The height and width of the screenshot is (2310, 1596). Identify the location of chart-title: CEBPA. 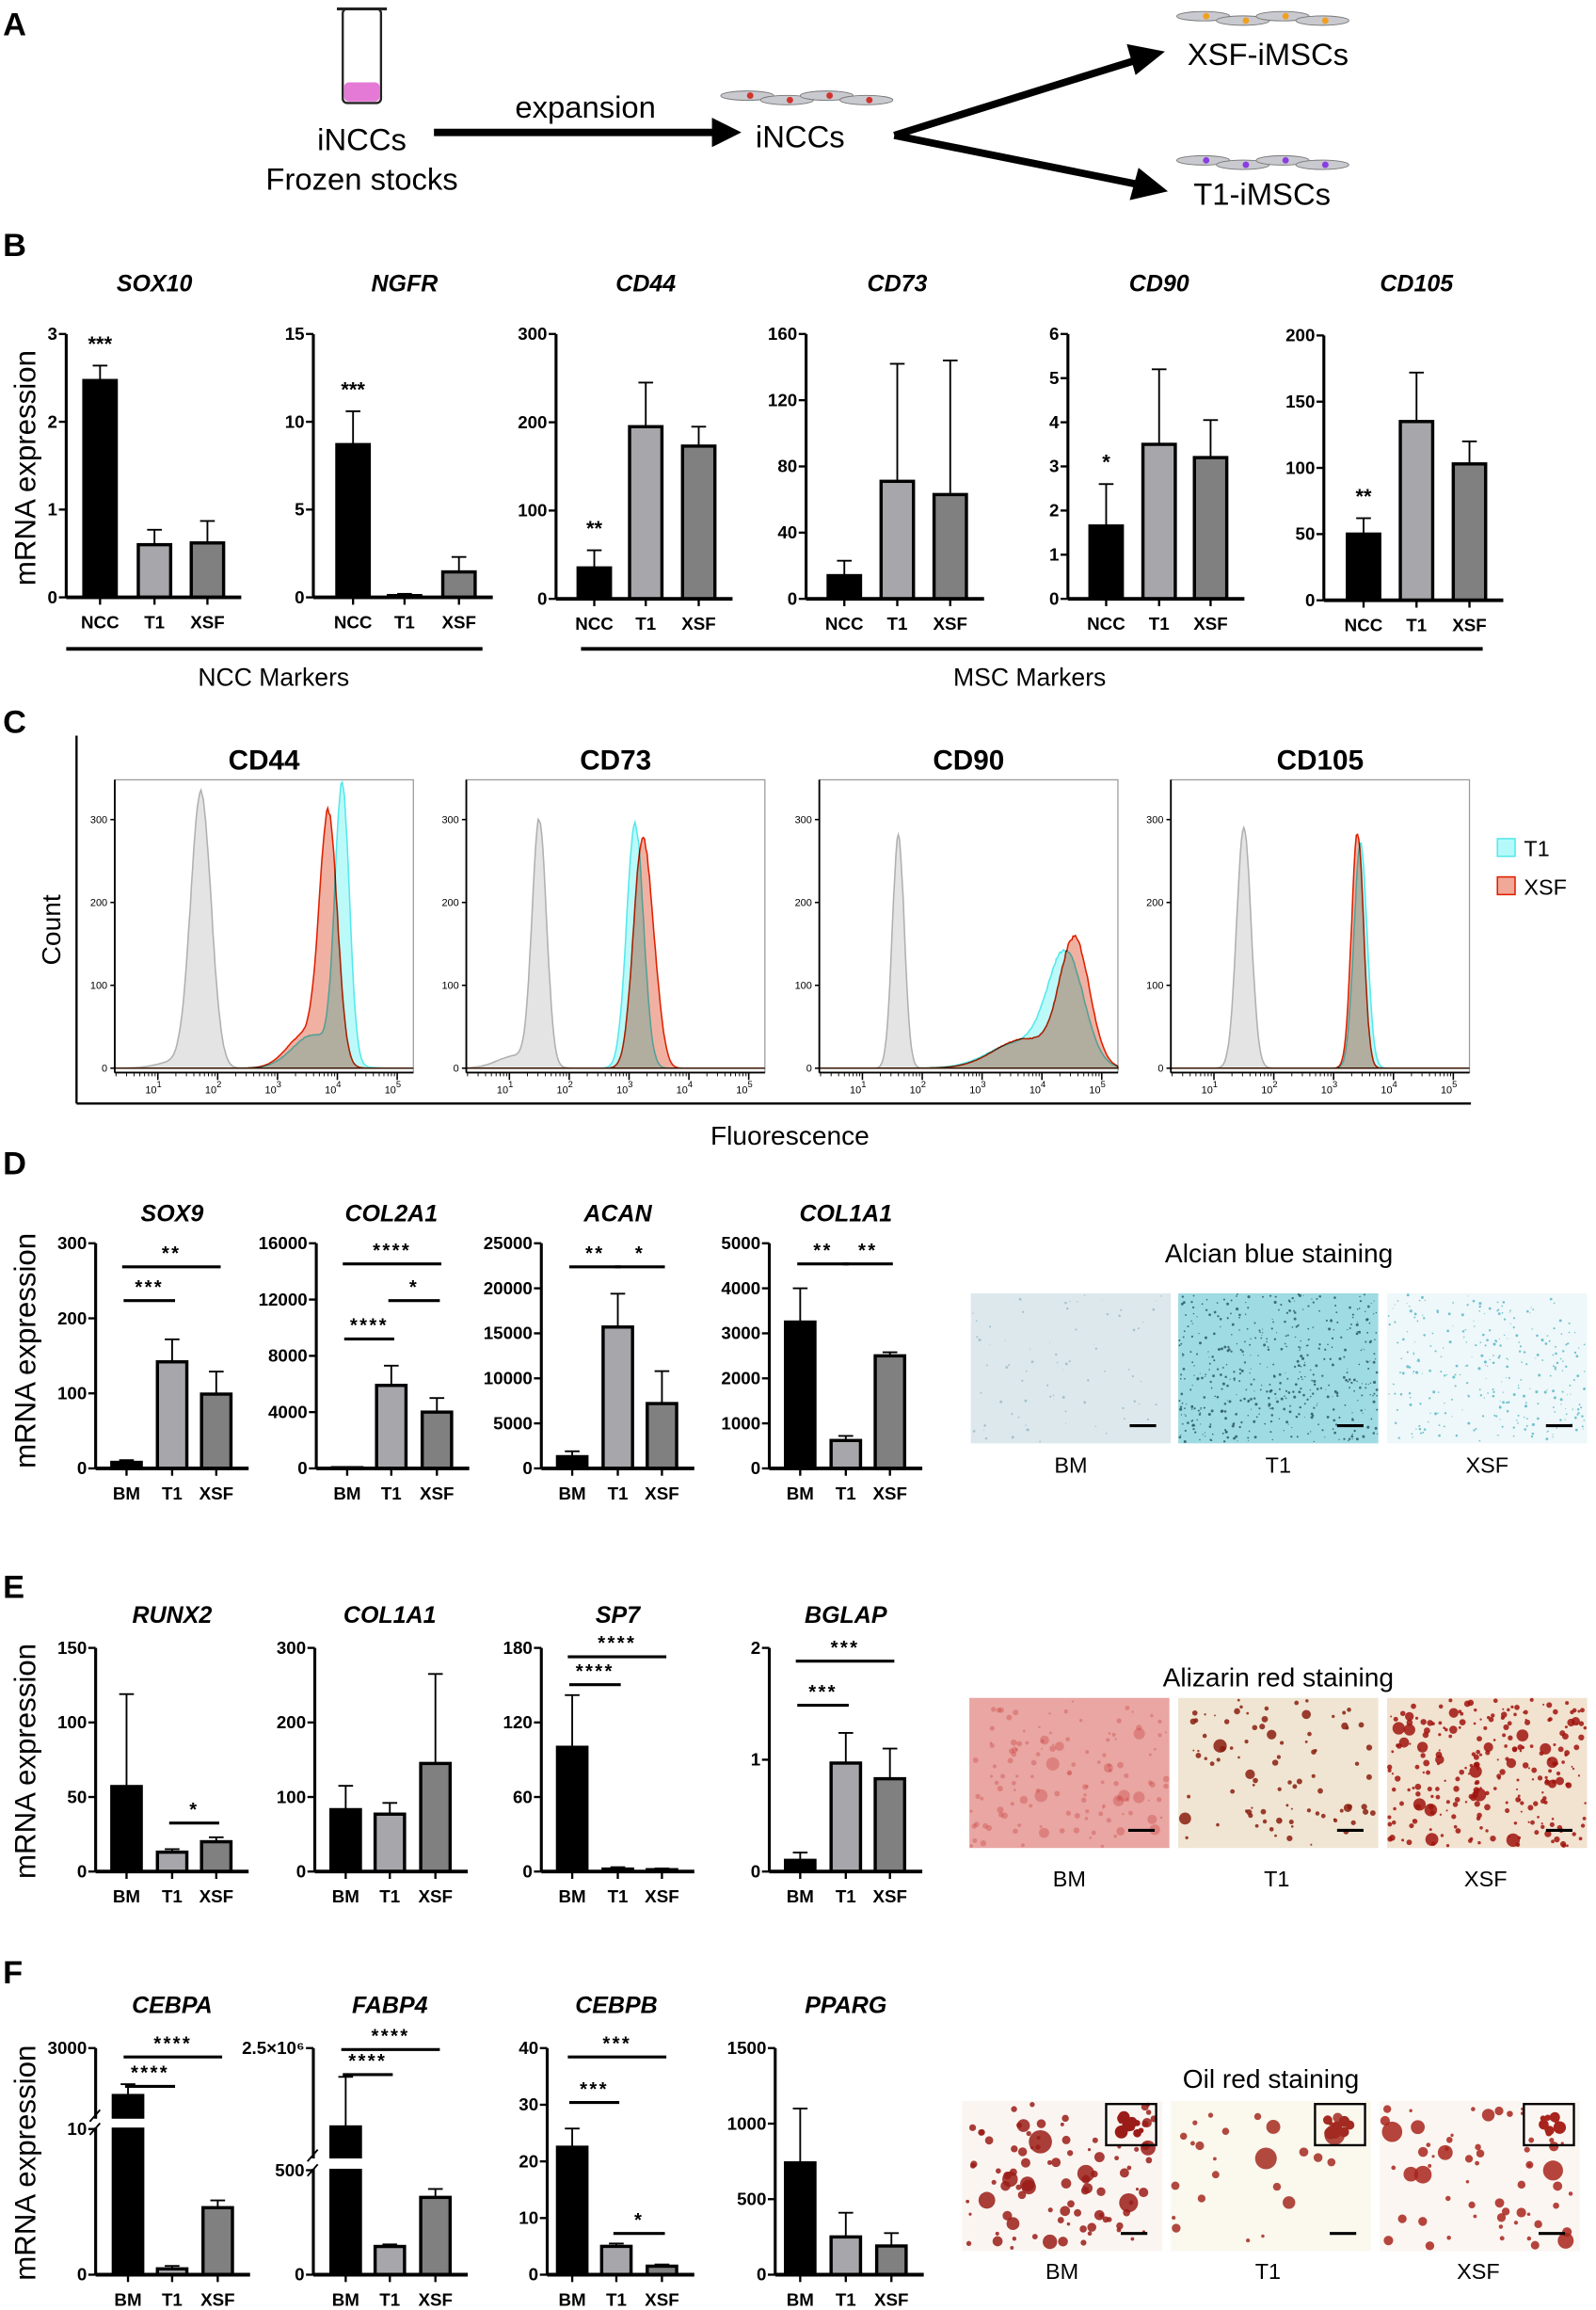
(172, 2005).